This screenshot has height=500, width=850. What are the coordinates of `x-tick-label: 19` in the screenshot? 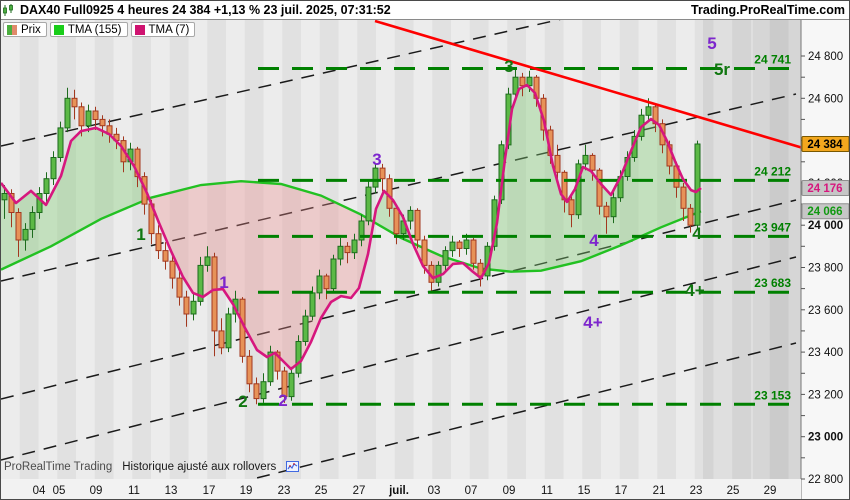 It's located at (246, 491).